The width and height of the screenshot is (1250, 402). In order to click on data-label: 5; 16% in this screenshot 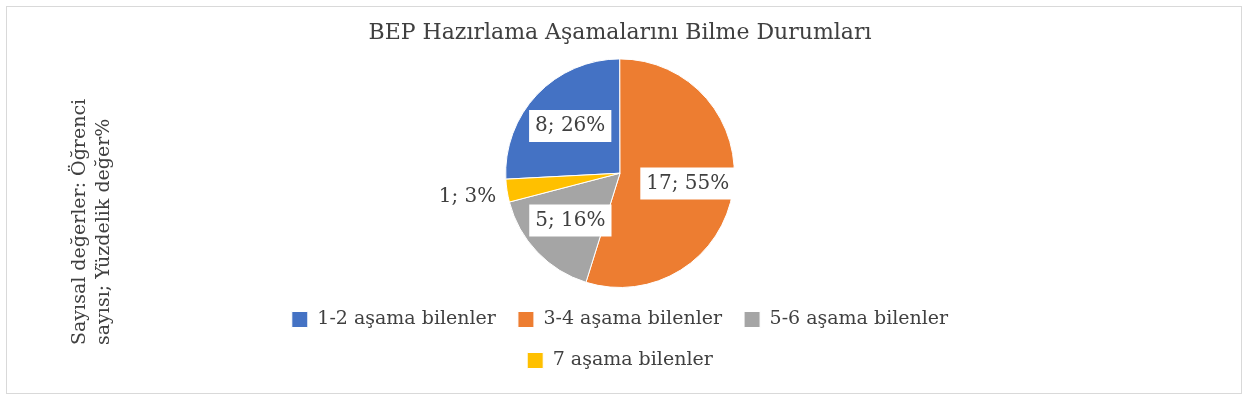, I will do `click(570, 218)`.